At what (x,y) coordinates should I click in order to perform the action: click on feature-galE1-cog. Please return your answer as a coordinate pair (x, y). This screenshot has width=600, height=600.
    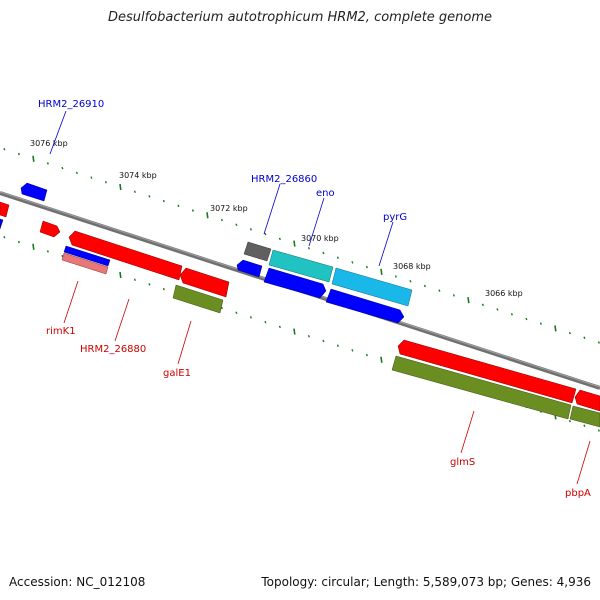
    Looking at the image, I should click on (198, 299).